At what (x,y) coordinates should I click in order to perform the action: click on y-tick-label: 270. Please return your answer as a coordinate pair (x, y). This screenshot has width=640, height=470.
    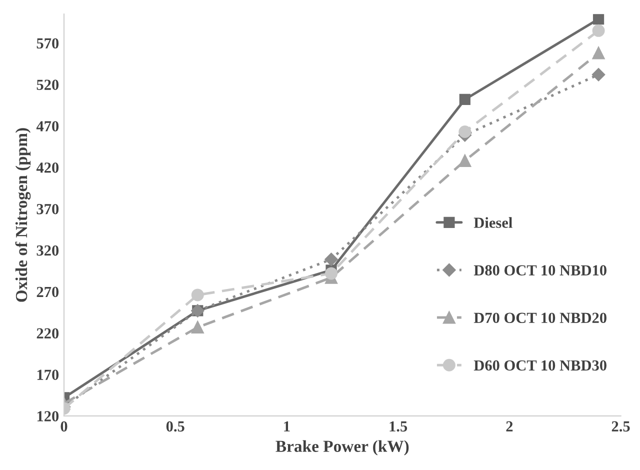
    Looking at the image, I should click on (47, 292).